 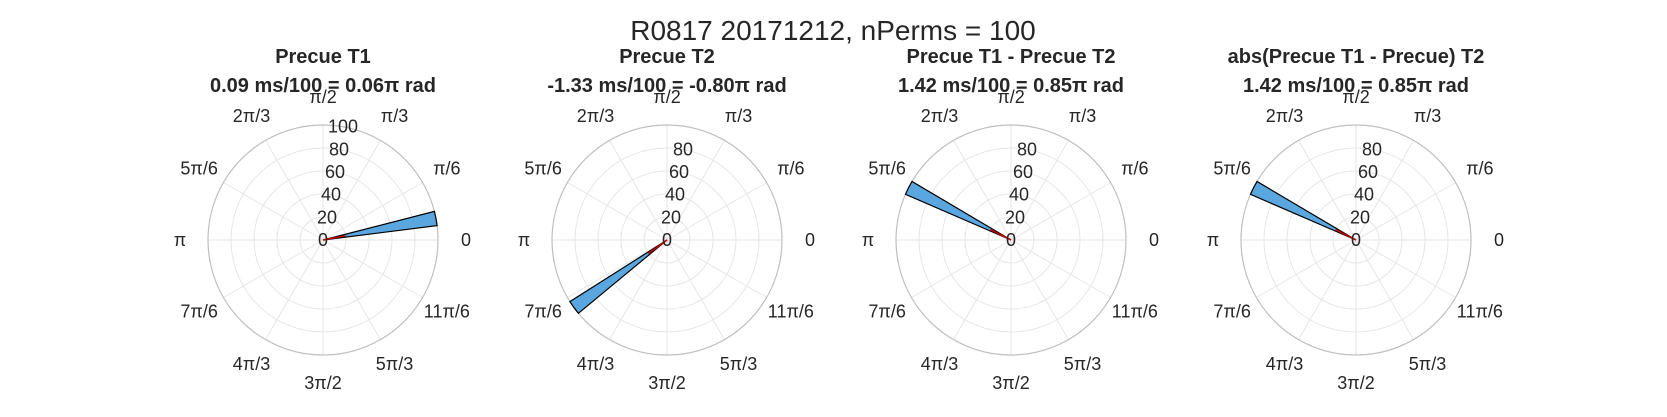 I want to click on panel-title: Precue T1 - Precue T2, so click(x=1011, y=57).